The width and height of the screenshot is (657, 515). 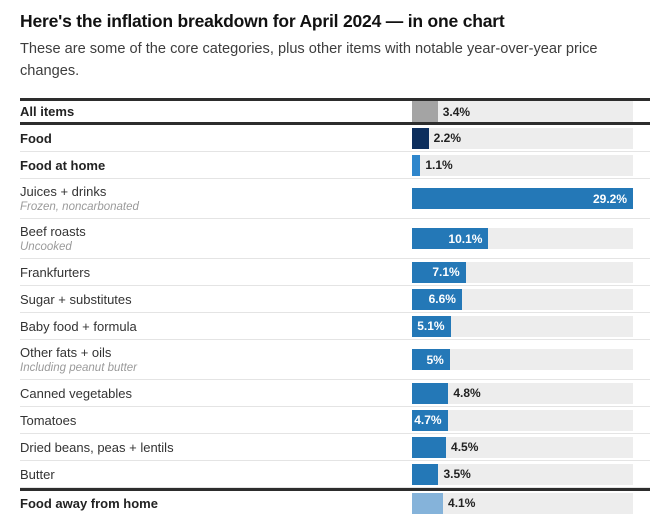 I want to click on chart-row: All items 3.4%, so click(x=335, y=111).